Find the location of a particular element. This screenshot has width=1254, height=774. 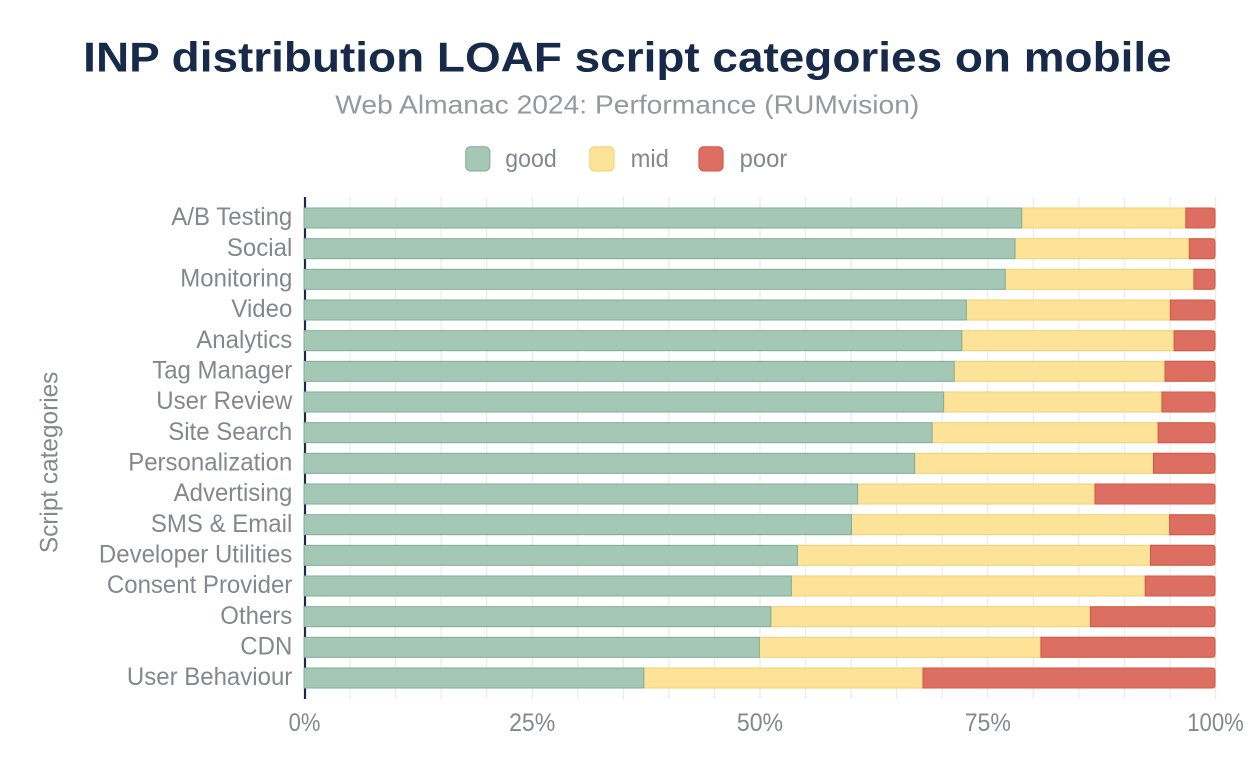

svg-text: User Review is located at coordinates (224, 401).